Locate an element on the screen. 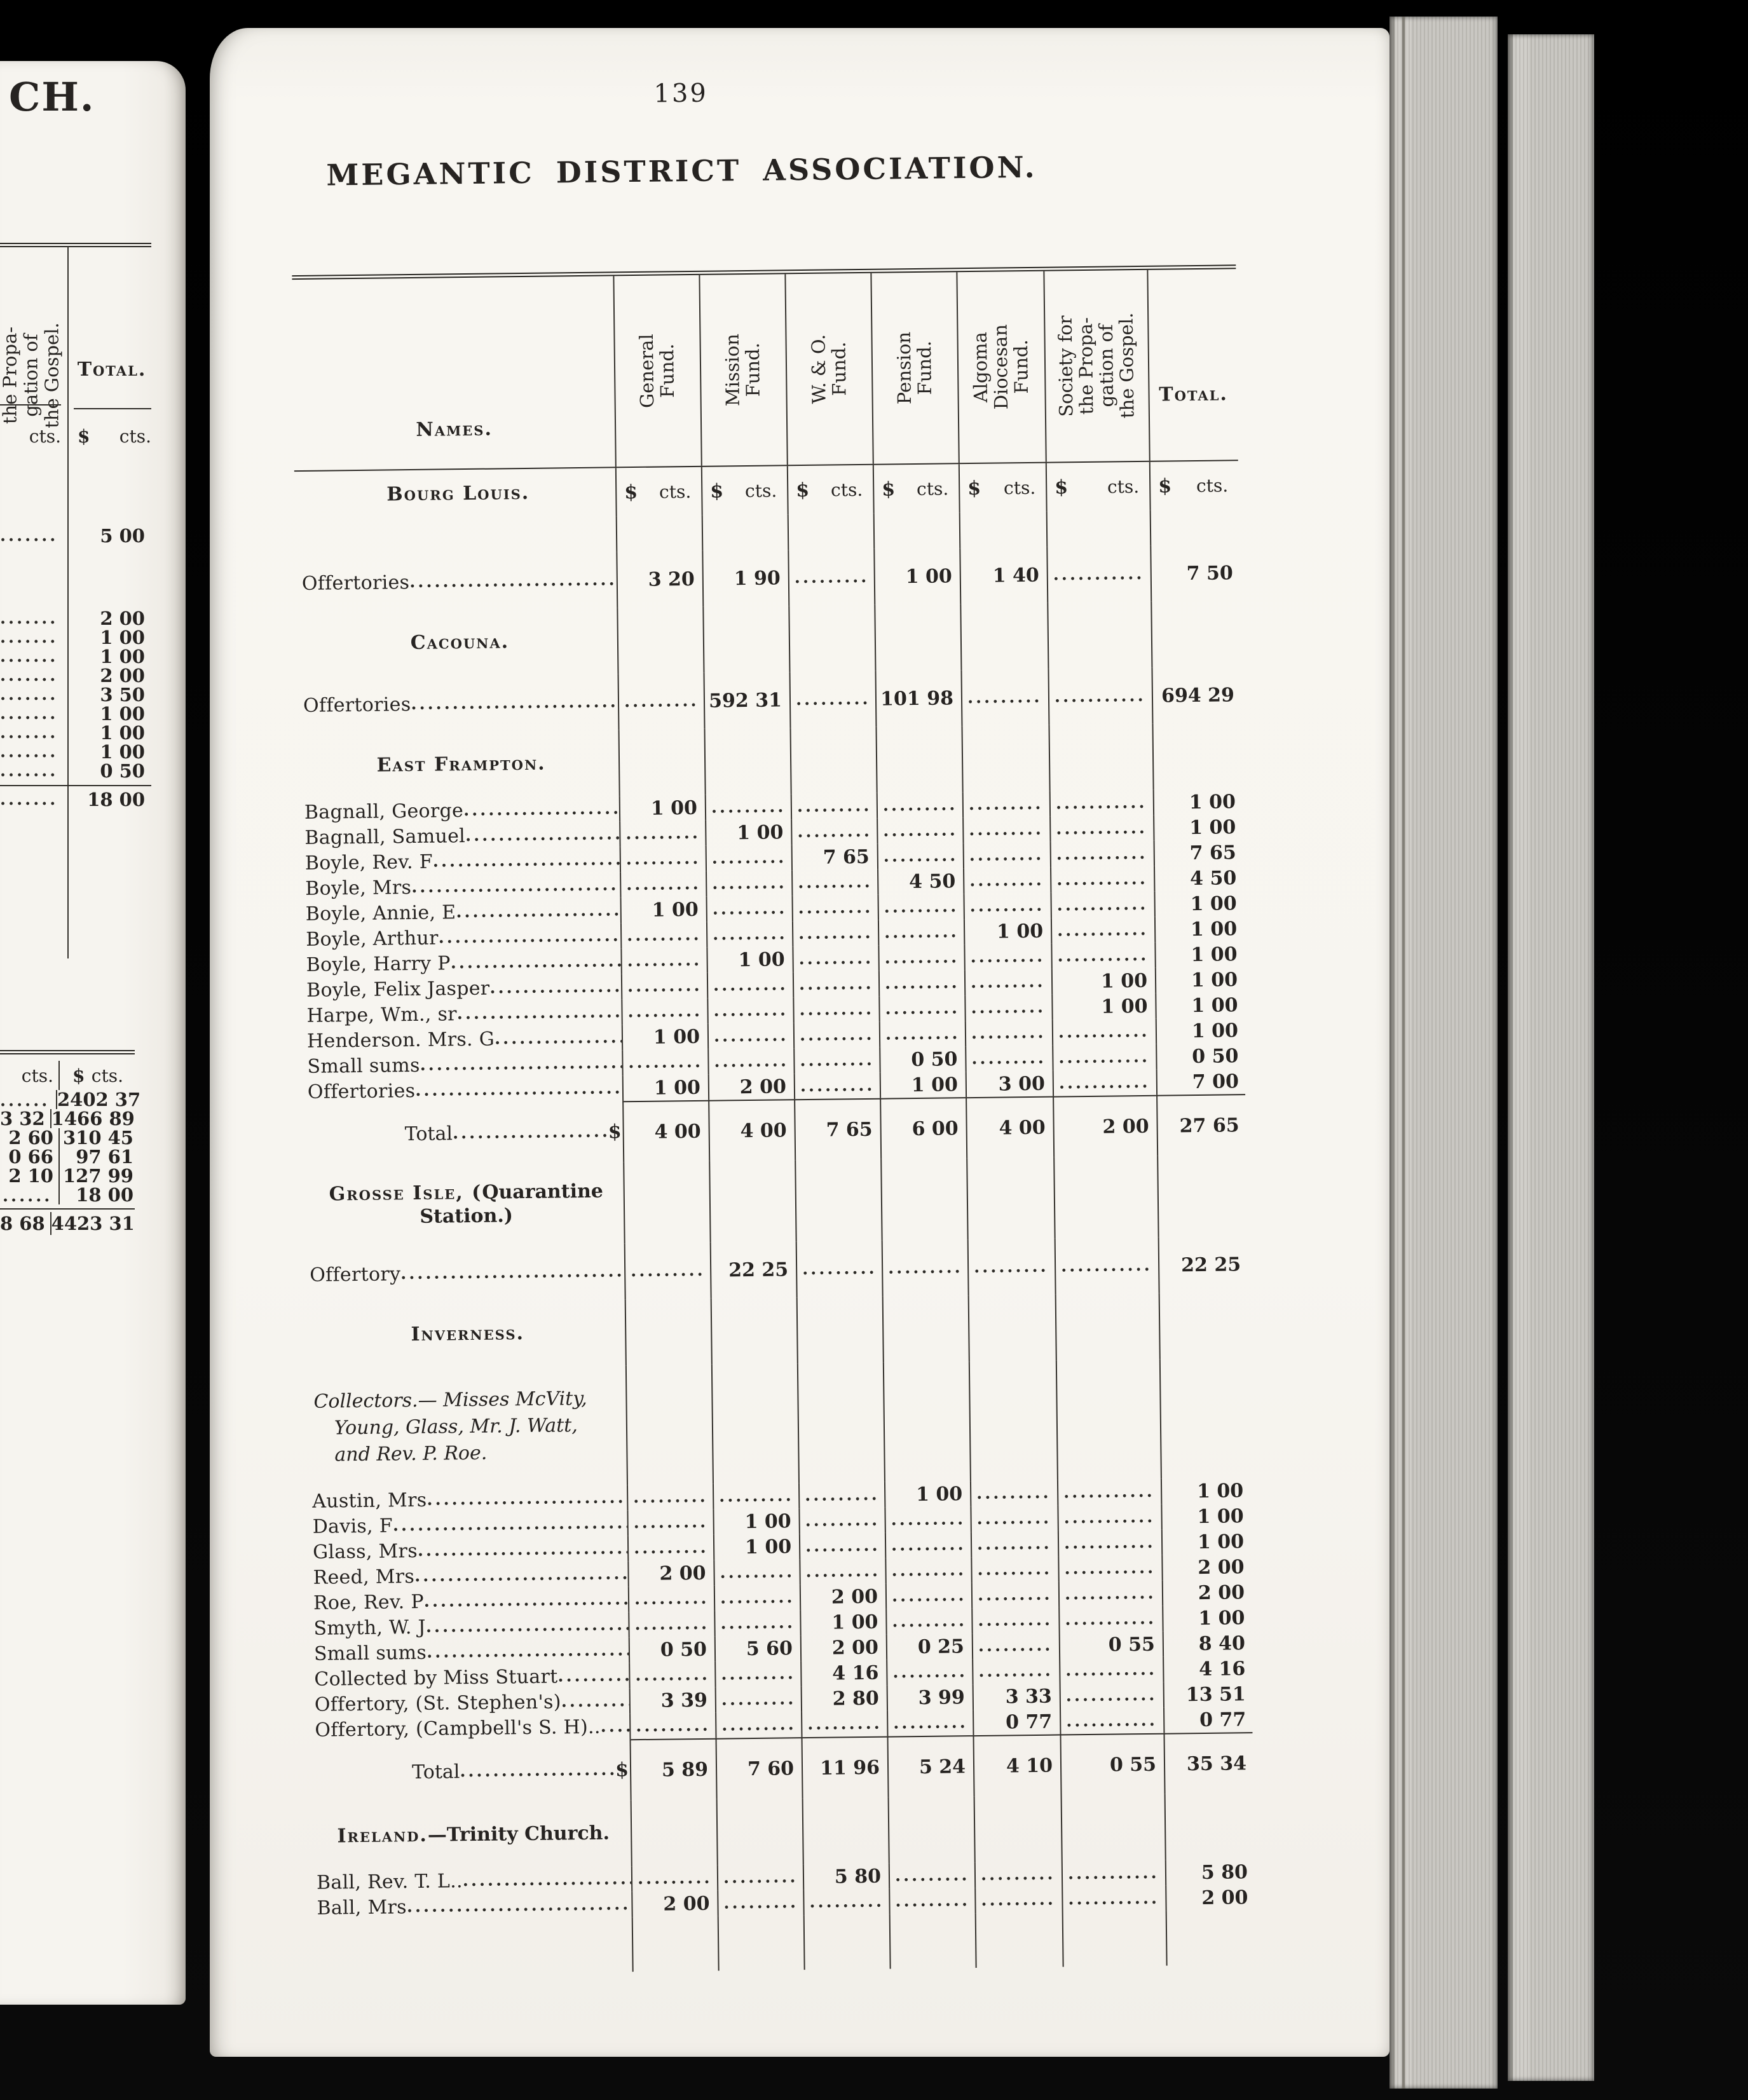 Image resolution: width=1748 pixels, height=2100 pixels. heading-row: East Frampton. is located at coordinates (769, 761).